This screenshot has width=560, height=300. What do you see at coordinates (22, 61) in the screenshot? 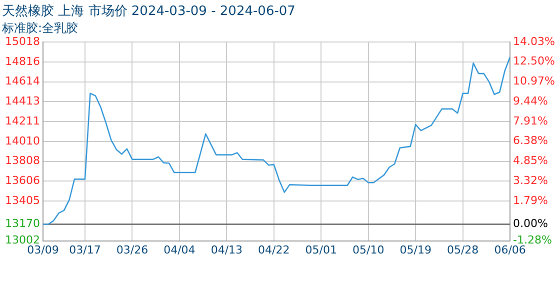
I see `y-tick-label: 14816` at bounding box center [22, 61].